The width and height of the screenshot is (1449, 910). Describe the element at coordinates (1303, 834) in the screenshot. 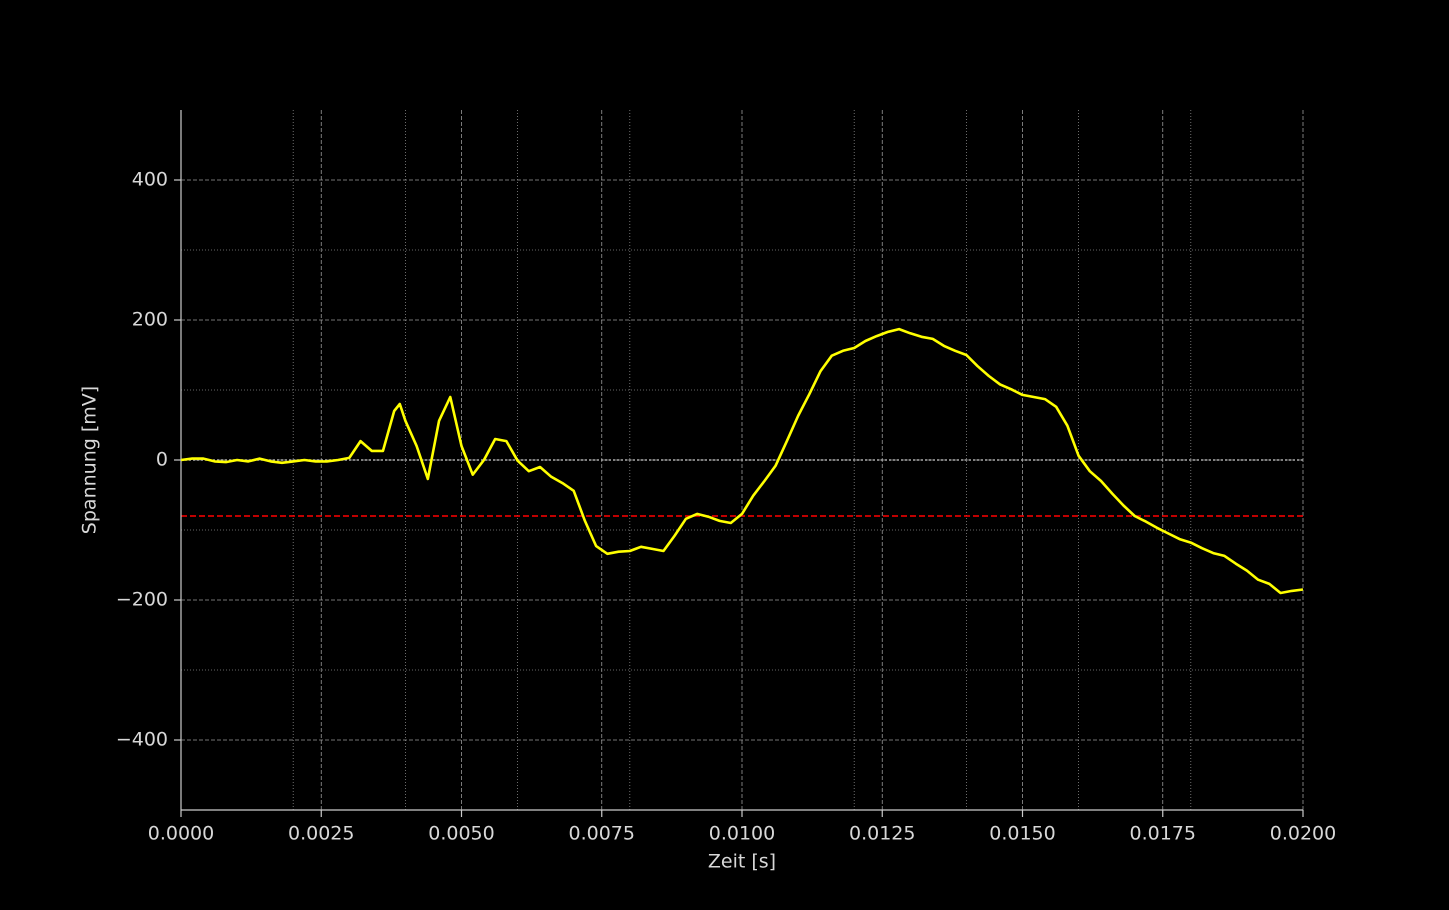

I see `x-tick-label: 0.0200` at that location.